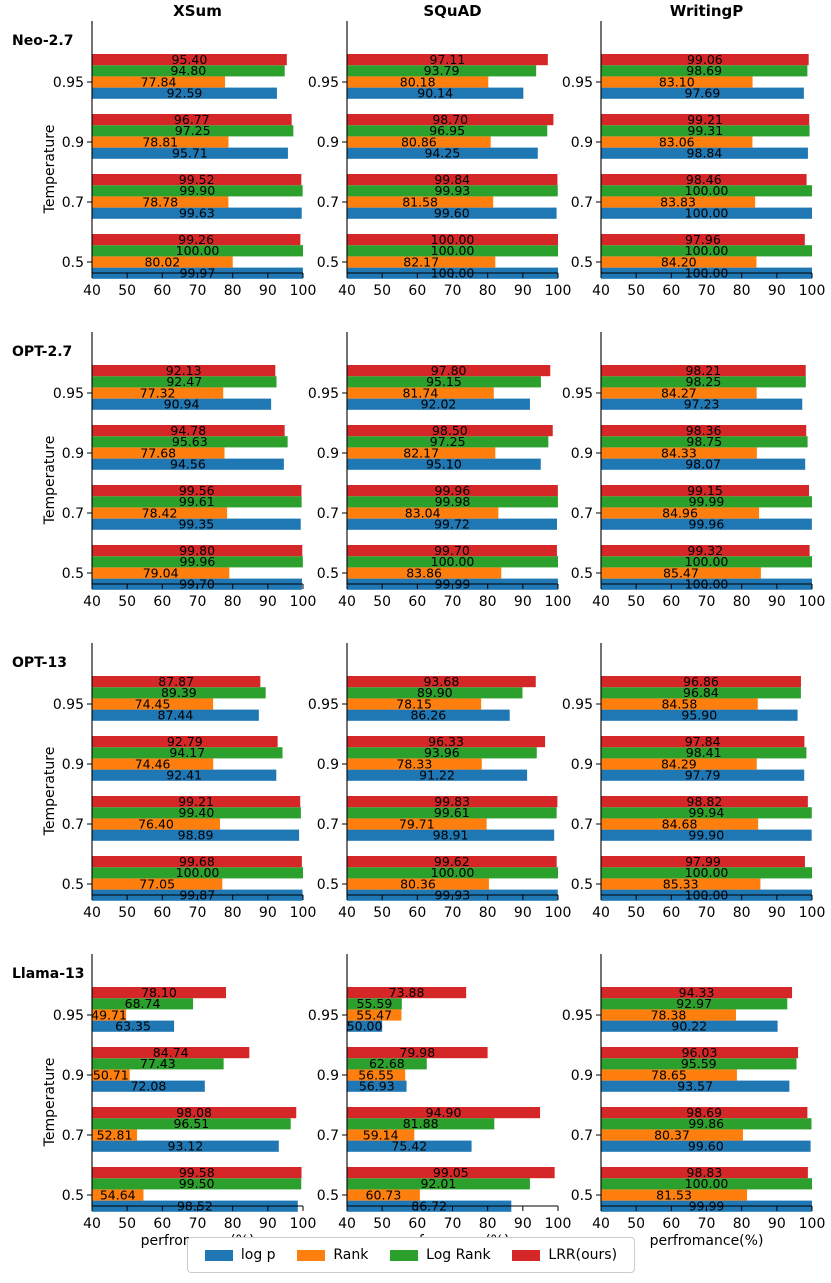 The height and width of the screenshot is (1283, 831). Describe the element at coordinates (742, 1224) in the screenshot. I see `x-tick-label: 80` at that location.